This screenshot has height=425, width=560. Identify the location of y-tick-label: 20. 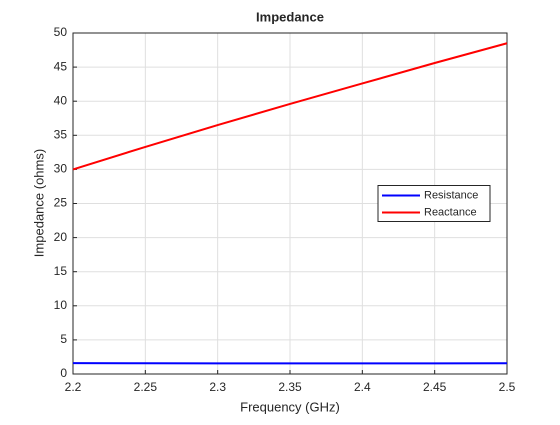
(61, 237).